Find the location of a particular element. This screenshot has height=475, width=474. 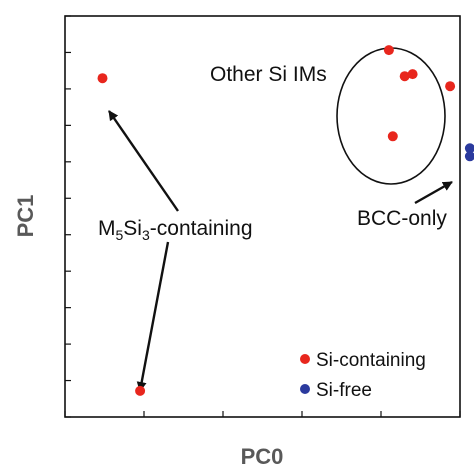

x-axis-title: PC0 is located at coordinates (262, 456).